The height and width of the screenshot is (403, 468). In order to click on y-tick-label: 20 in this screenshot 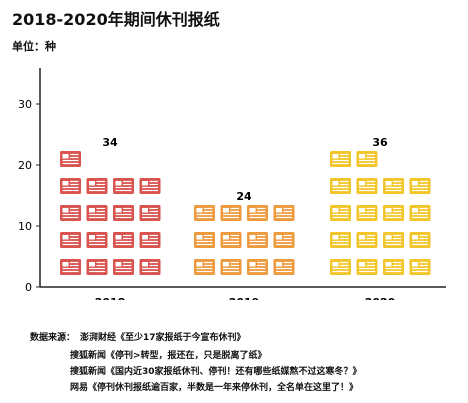, I will do `click(25, 165)`.